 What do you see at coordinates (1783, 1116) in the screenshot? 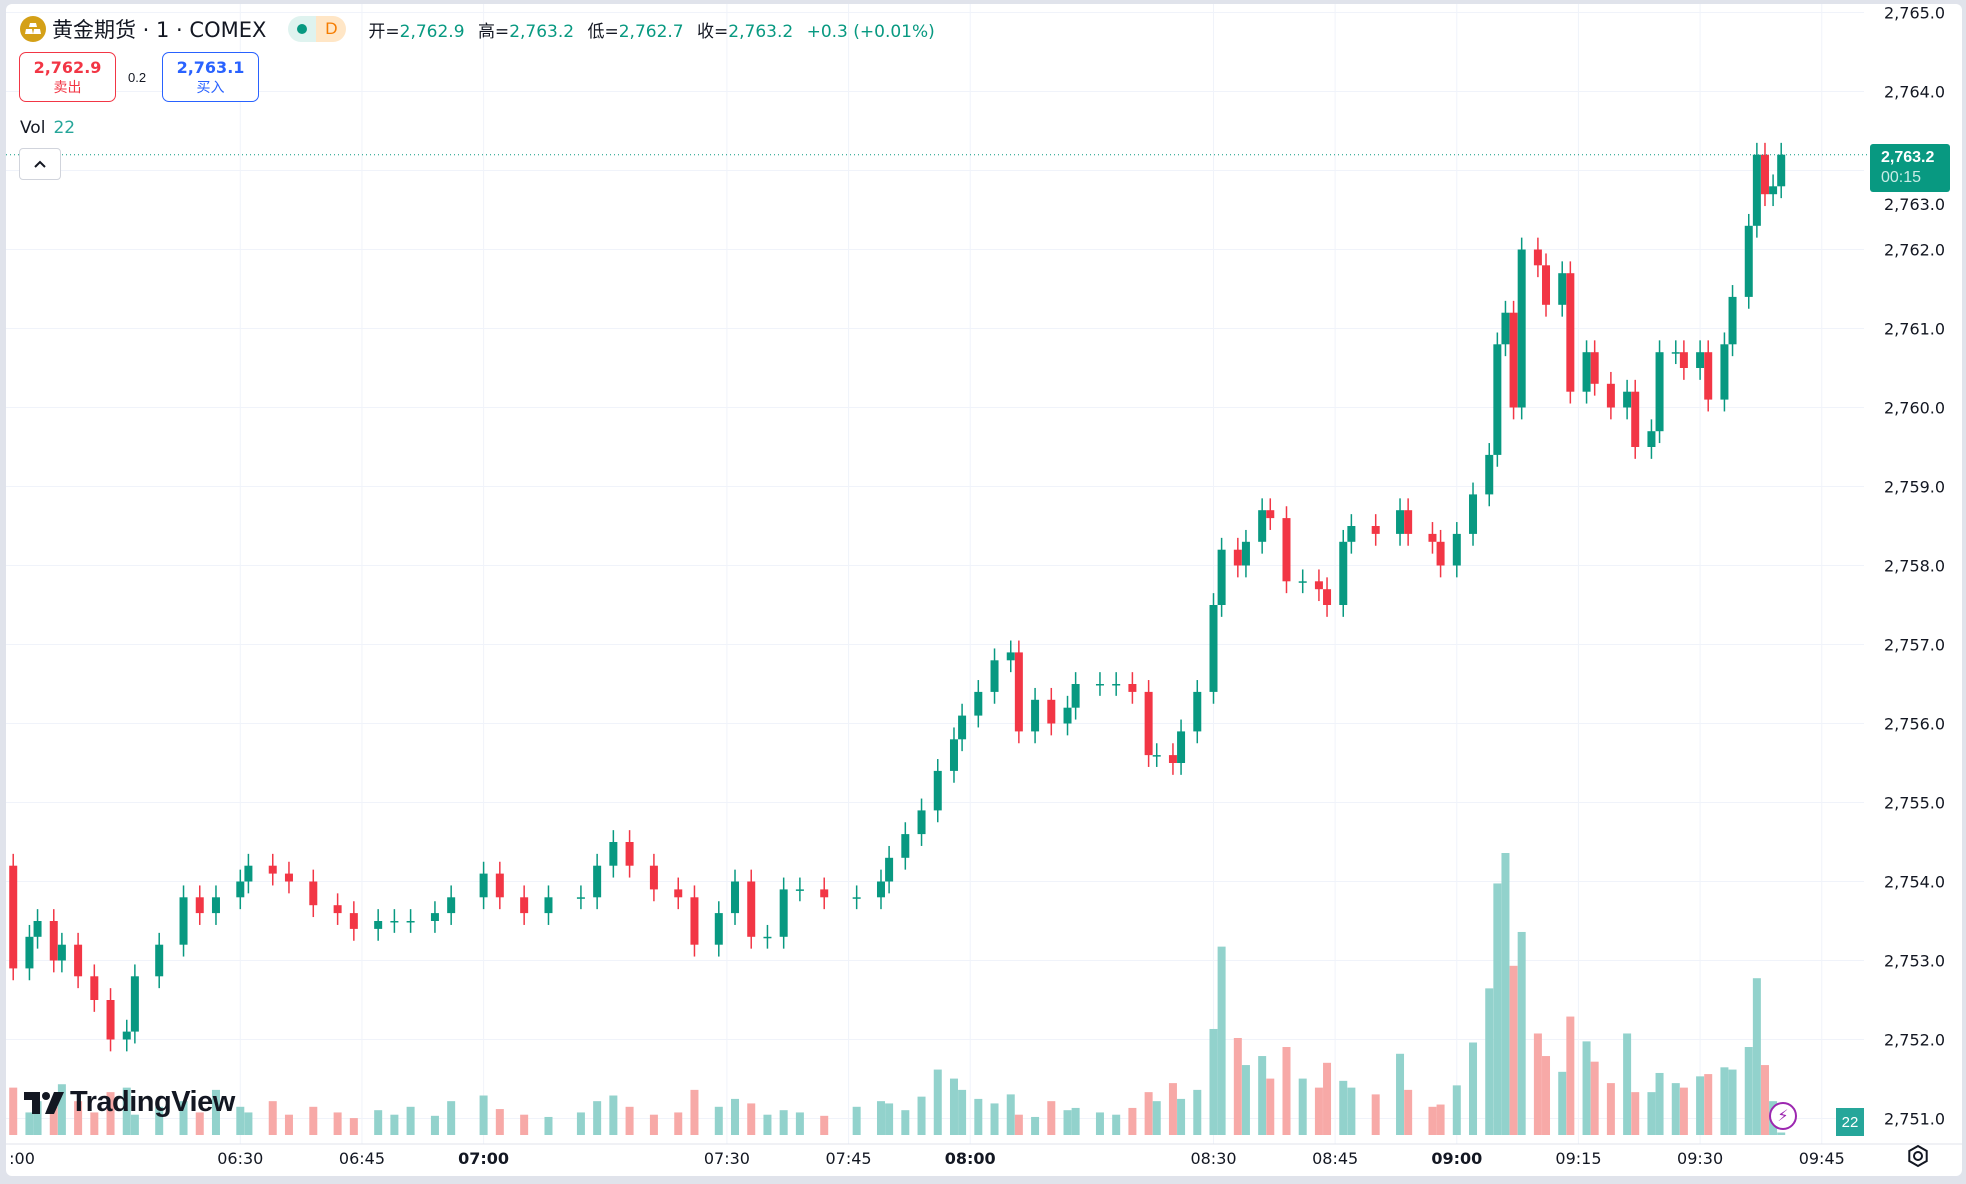
I see `lightning-icon: ⚡` at bounding box center [1783, 1116].